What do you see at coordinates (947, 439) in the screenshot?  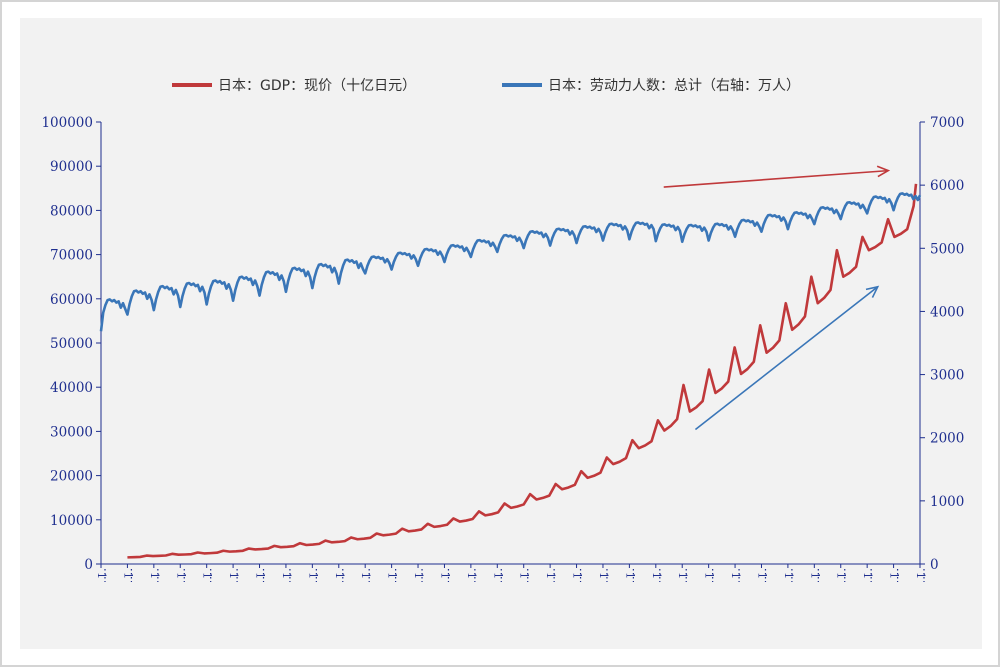 I see `right-tick-label: 2000` at bounding box center [947, 439].